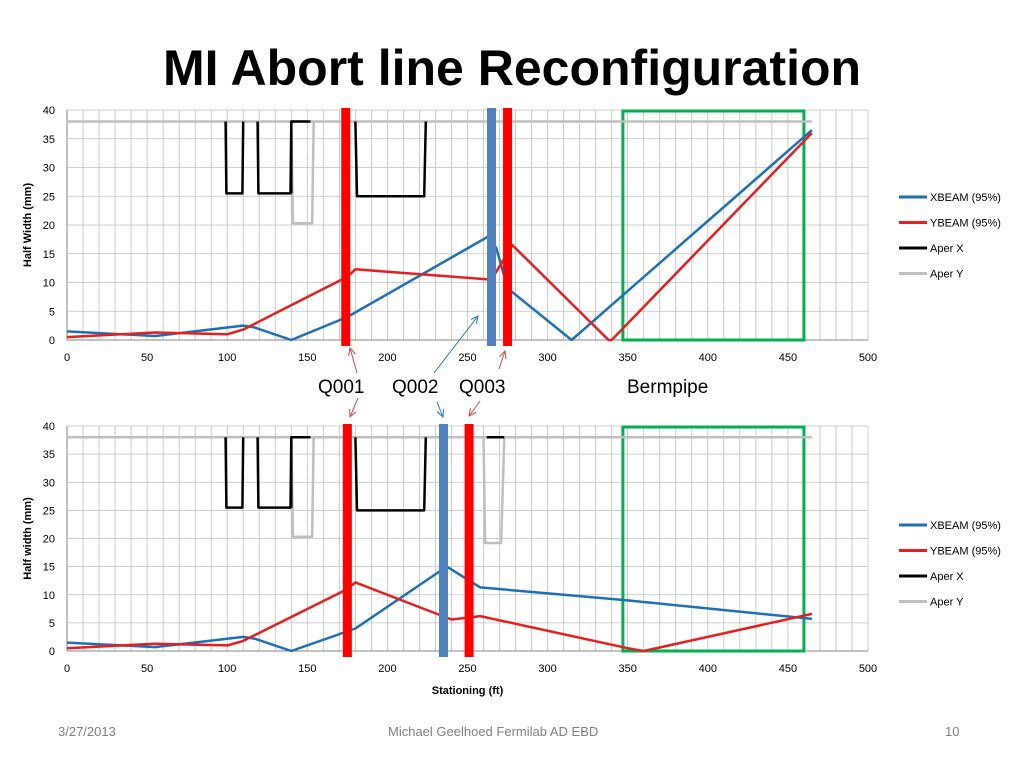  I want to click on q002-label: Q002, so click(415, 387).